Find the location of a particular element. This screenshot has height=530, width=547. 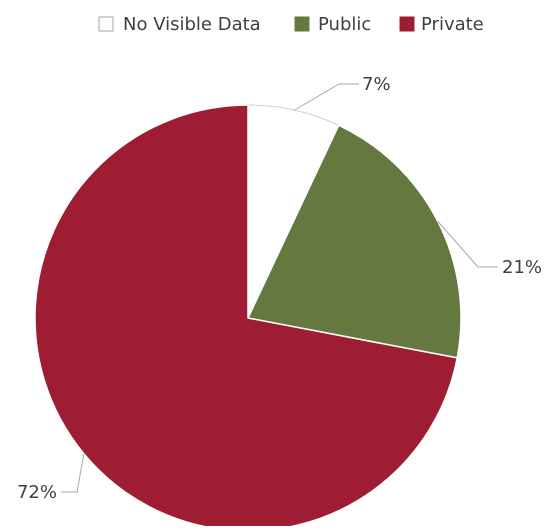

legend-label-private: Private is located at coordinates (452, 24).